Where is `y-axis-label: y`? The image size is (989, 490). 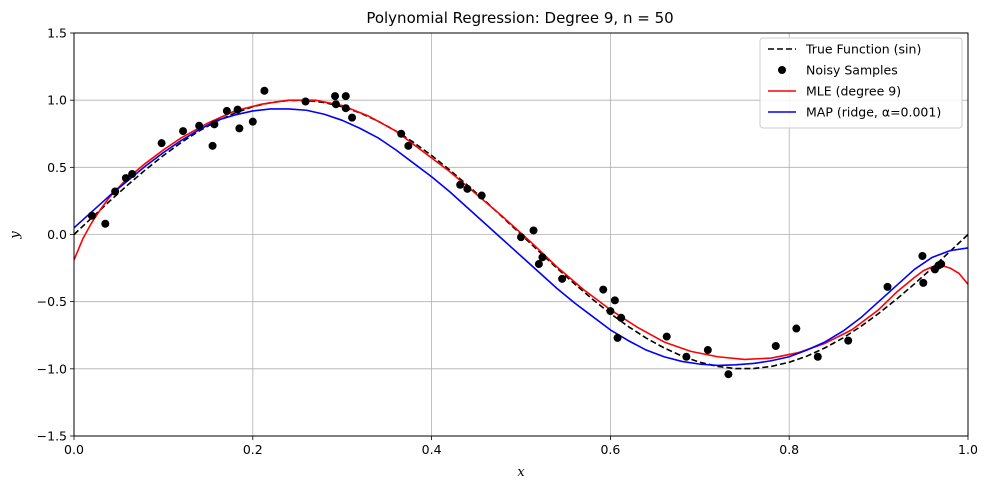
y-axis-label: y is located at coordinates (15, 235).